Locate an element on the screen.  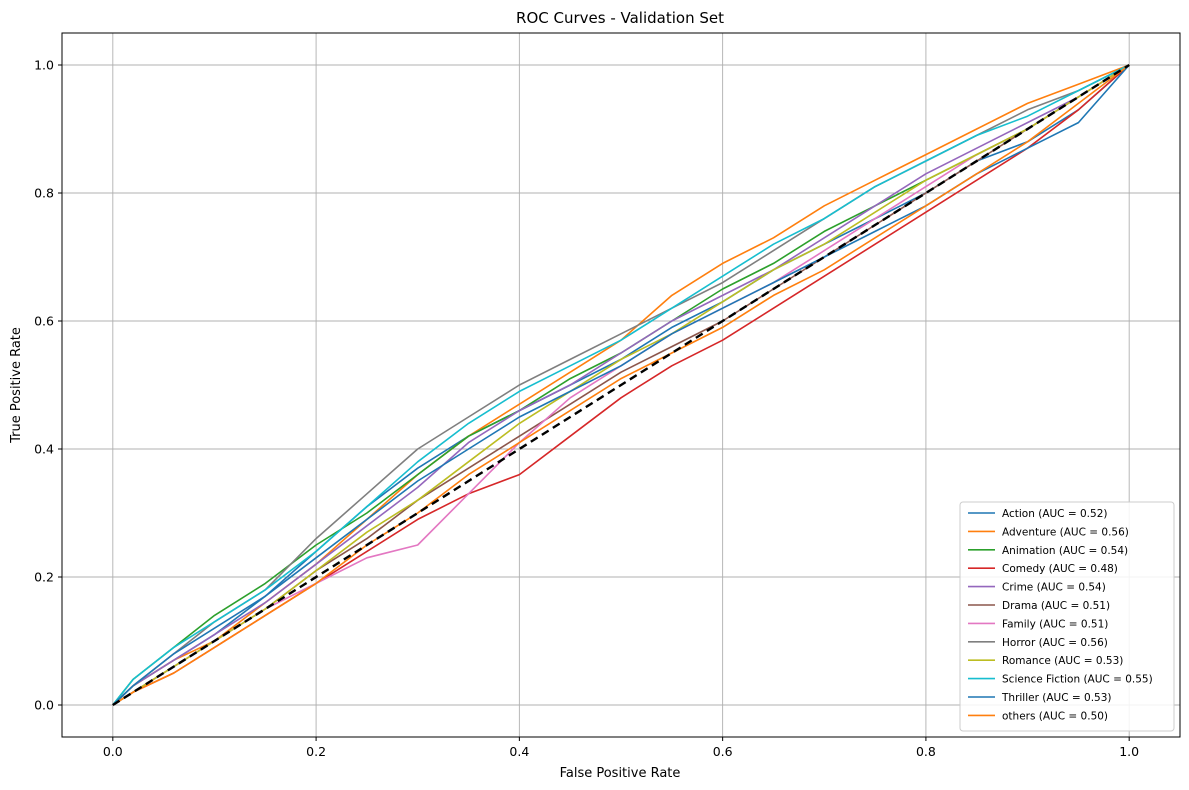
legend-label-science-fiction: Science Fiction (AUC = 0.55) is located at coordinates (1077, 680).